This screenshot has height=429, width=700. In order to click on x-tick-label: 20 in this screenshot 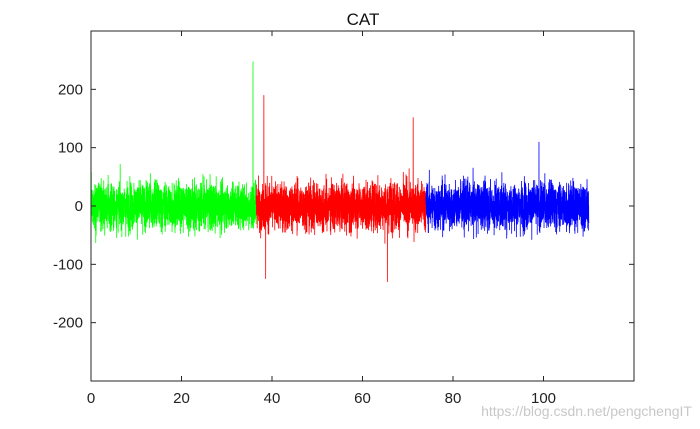, I will do `click(181, 398)`.